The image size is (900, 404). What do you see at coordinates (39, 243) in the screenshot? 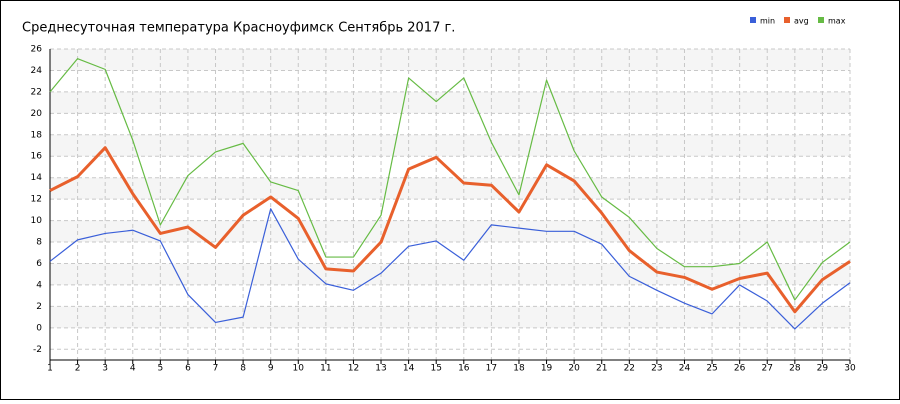
I see `y-tick-label: 8` at bounding box center [39, 243].